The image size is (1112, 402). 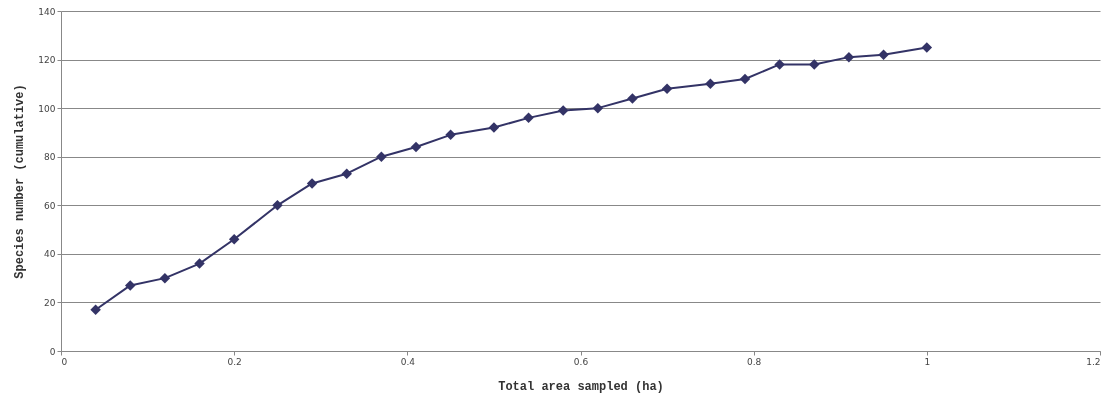 I want to click on y-tick-label: 40, so click(x=50, y=254).